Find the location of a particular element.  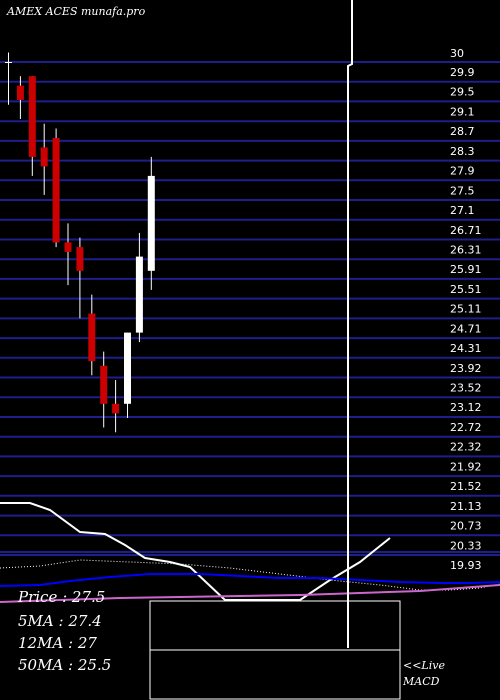

price-tick-label: 27.1 is located at coordinates (462, 210).